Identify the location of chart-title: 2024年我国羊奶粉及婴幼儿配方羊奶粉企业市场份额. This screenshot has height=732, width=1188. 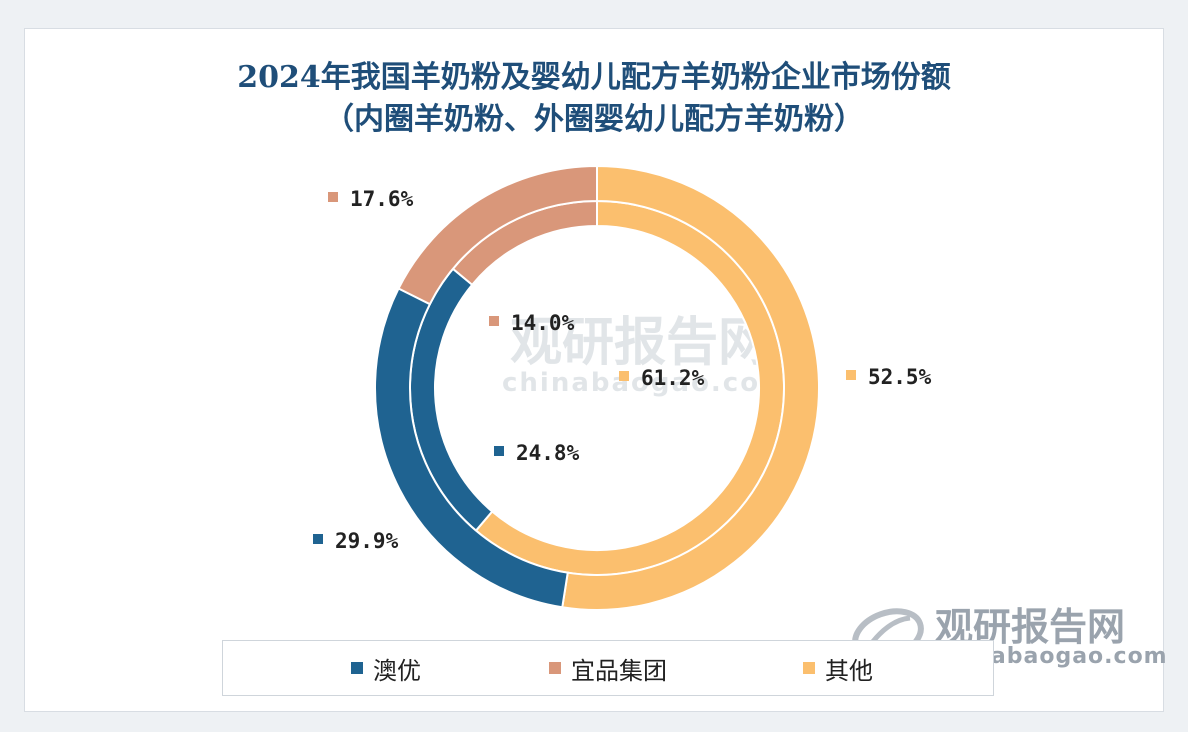
(594, 77).